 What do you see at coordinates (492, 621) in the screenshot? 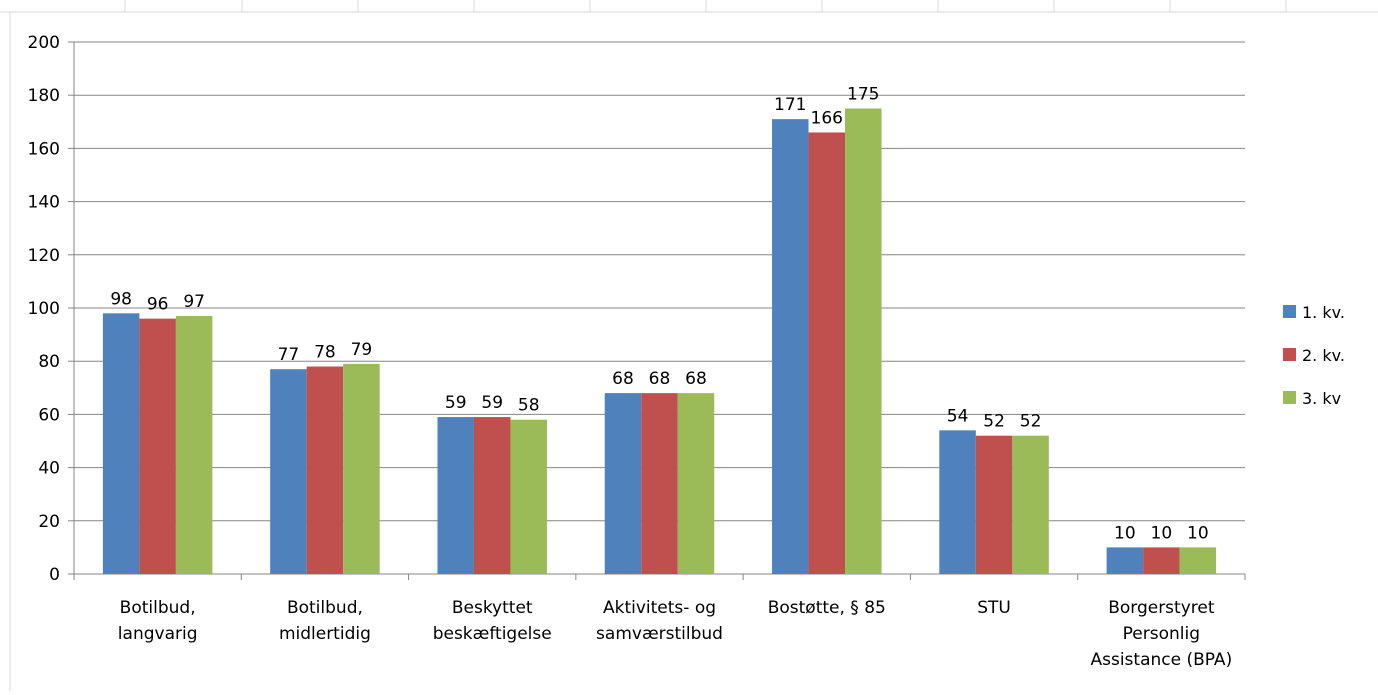
I see `x-category-label: Beskyttet beskæftigelse` at bounding box center [492, 621].